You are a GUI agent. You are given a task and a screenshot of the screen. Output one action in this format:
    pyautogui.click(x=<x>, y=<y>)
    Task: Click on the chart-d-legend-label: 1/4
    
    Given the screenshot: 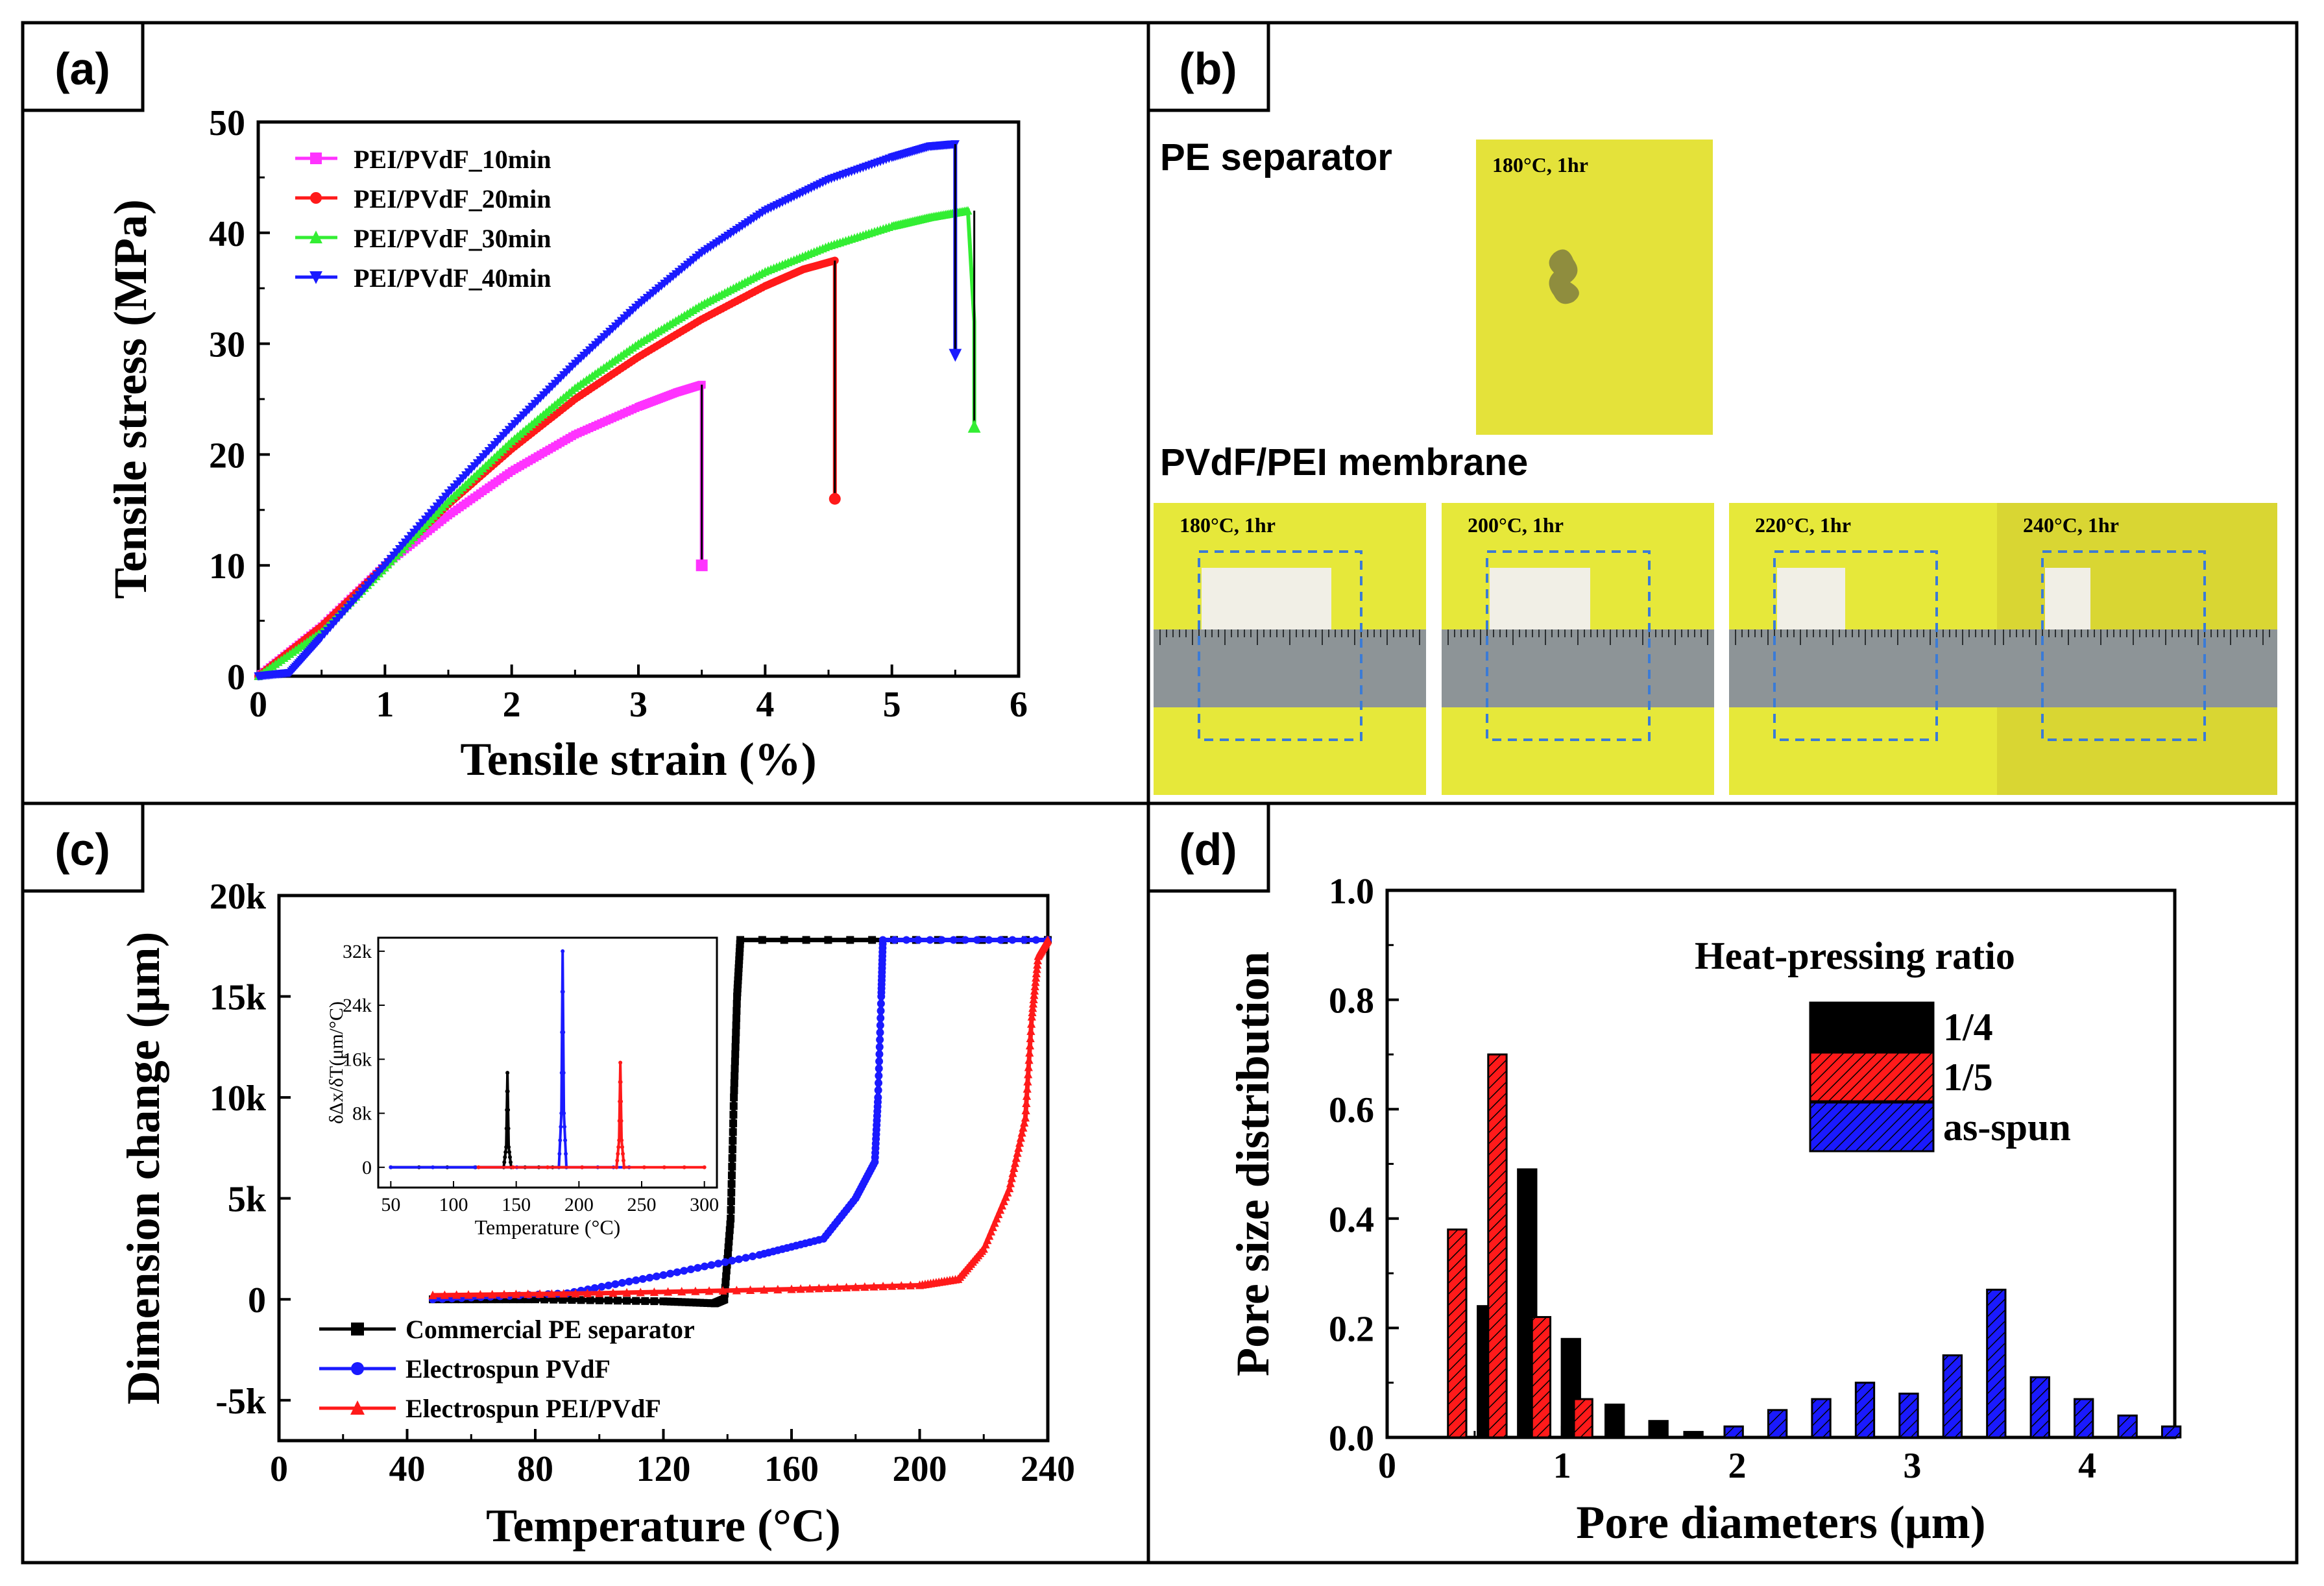 What is the action you would take?
    pyautogui.click(x=1968, y=1027)
    